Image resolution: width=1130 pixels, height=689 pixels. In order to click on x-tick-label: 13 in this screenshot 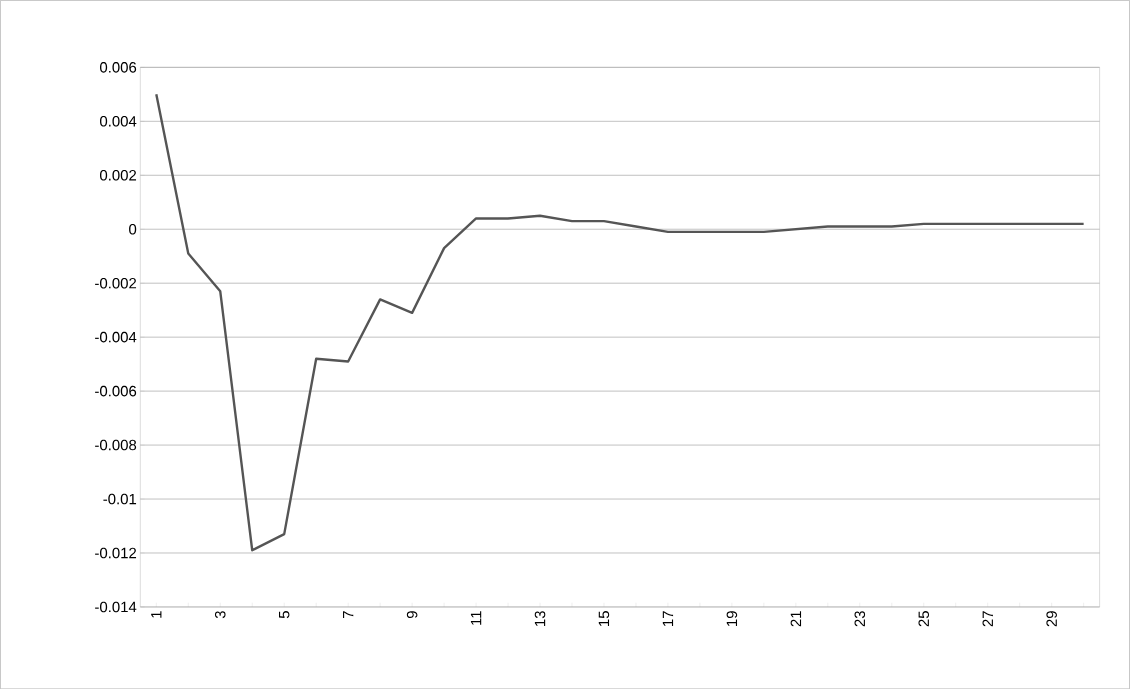, I will do `click(540, 618)`.